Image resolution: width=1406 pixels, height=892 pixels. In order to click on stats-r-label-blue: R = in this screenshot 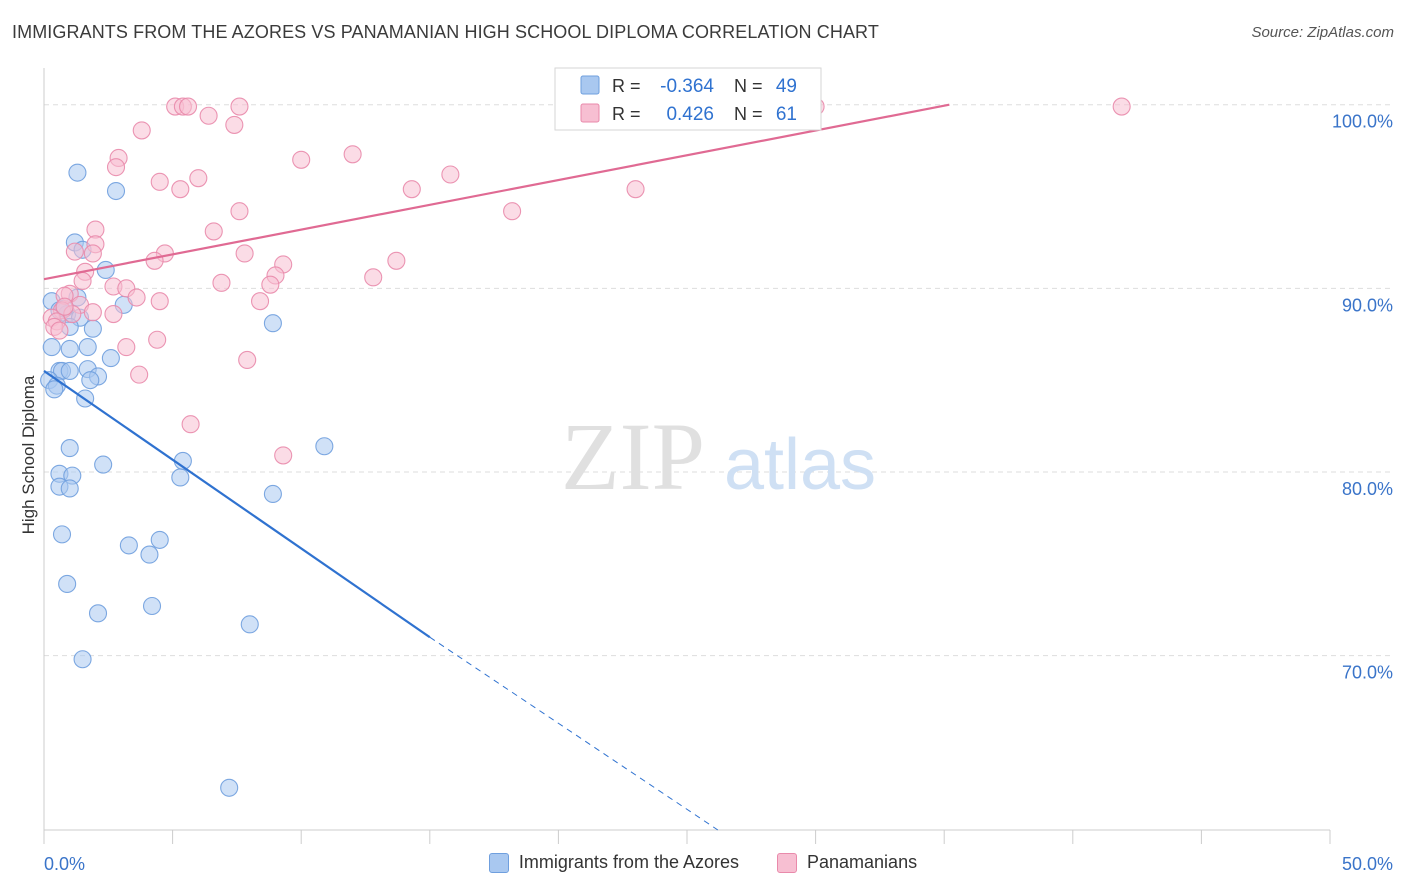, I will do `click(626, 86)`.